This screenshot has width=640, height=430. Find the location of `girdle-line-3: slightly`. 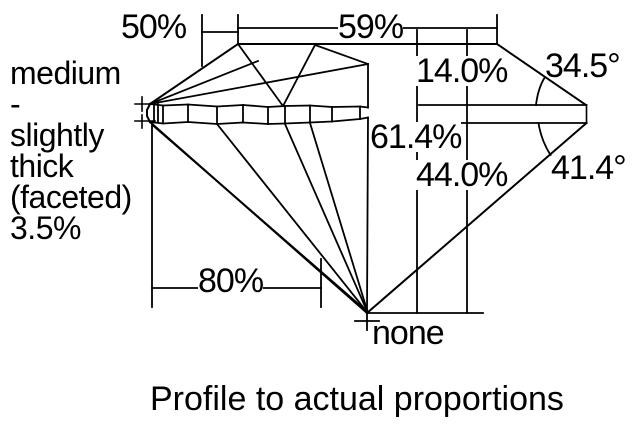

girdle-line-3: slightly is located at coordinates (57, 135).